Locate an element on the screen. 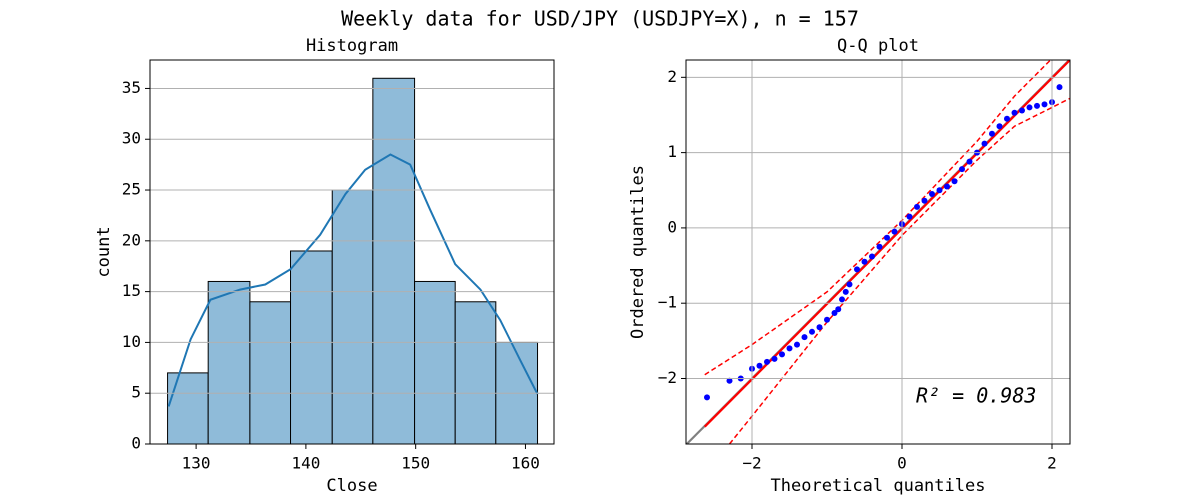  y-tick-label: 5 is located at coordinates (136, 392).